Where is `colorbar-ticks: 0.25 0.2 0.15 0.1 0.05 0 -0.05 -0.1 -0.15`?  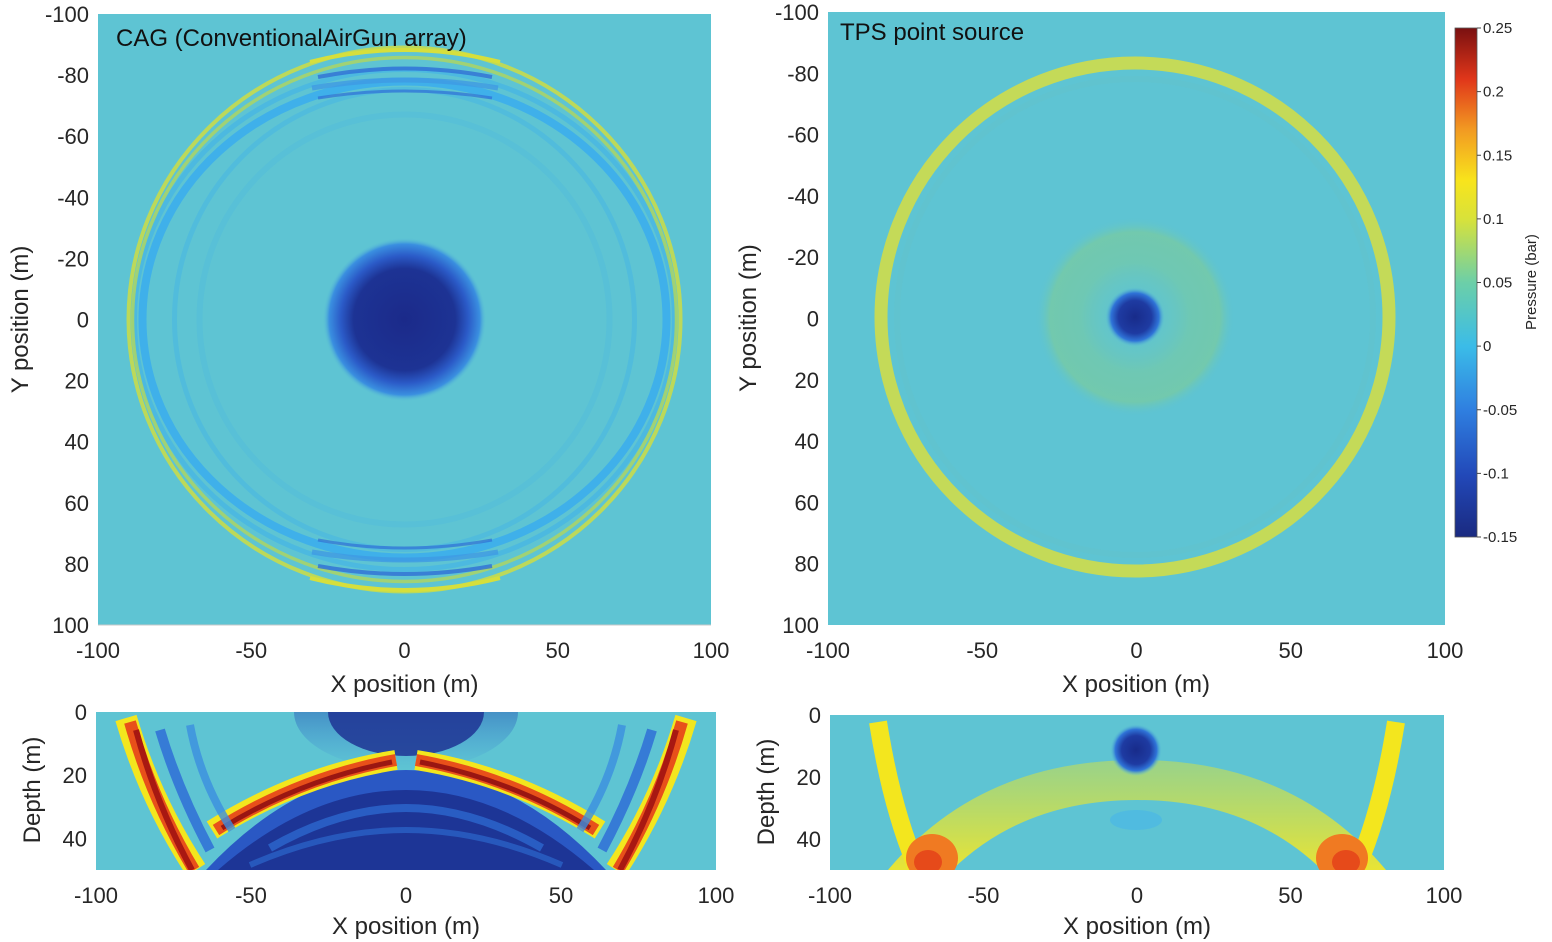
colorbar-ticks: 0.25 0.2 0.15 0.1 0.05 0 -0.05 -0.1 -0.15 is located at coordinates (1497, 283).